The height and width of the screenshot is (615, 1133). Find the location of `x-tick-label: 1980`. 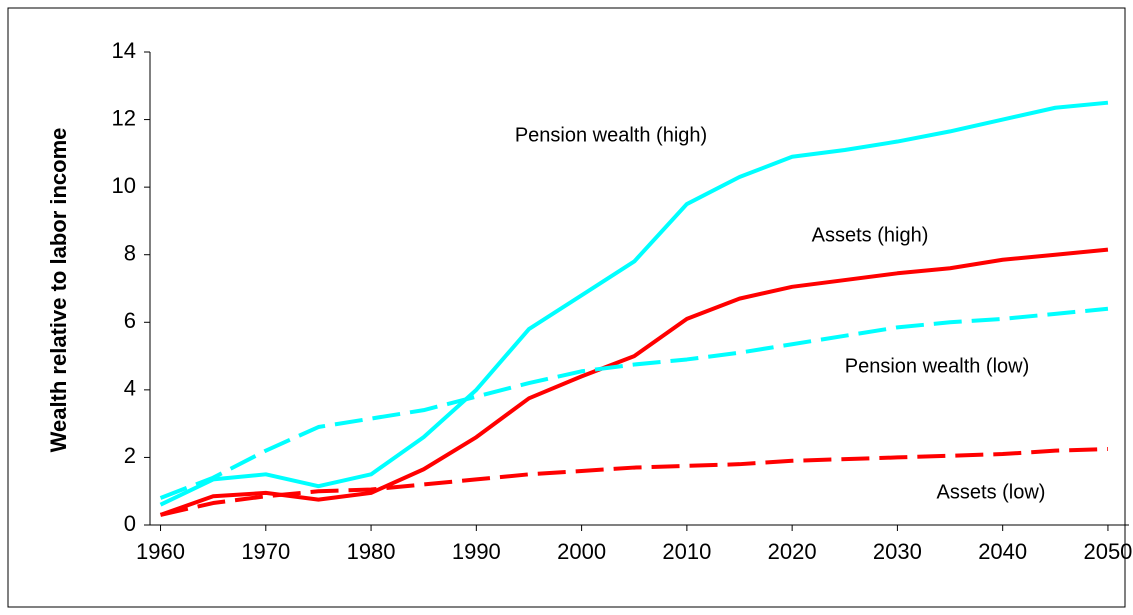

x-tick-label: 1980 is located at coordinates (371, 551).